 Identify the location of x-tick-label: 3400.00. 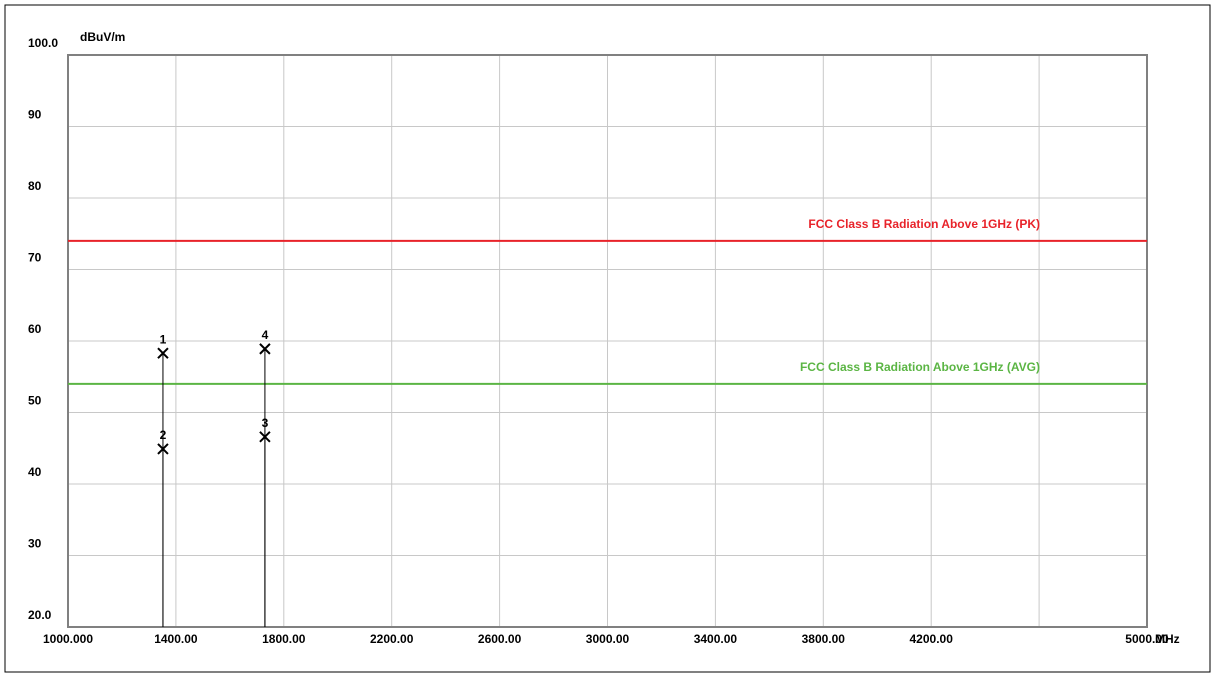
(716, 639).